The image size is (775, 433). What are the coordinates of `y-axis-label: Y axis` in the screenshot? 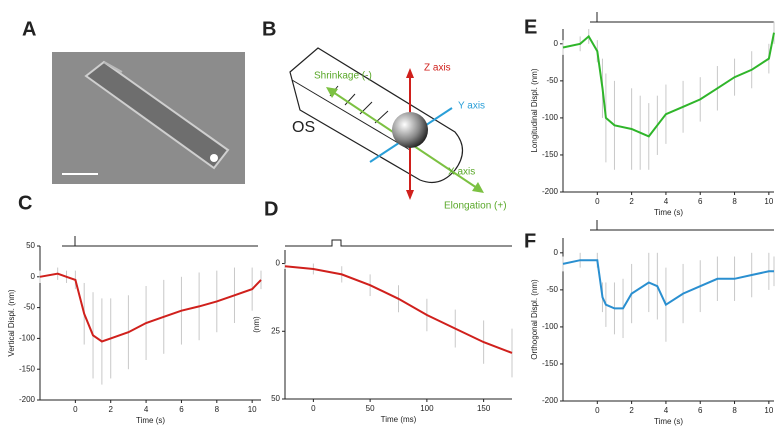 It's located at (471, 106).